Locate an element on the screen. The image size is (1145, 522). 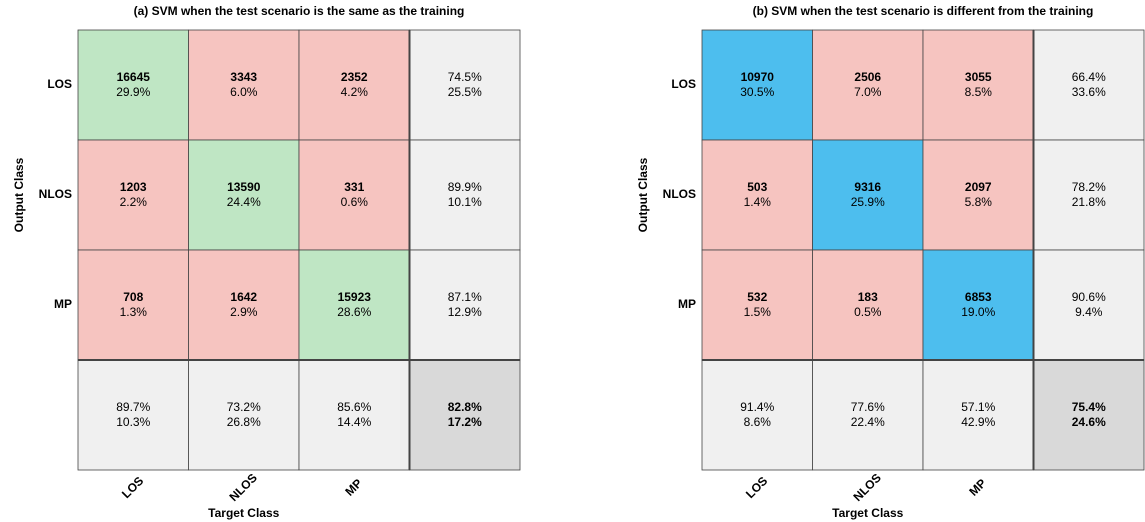
cell-count: 183 is located at coordinates (868, 297).